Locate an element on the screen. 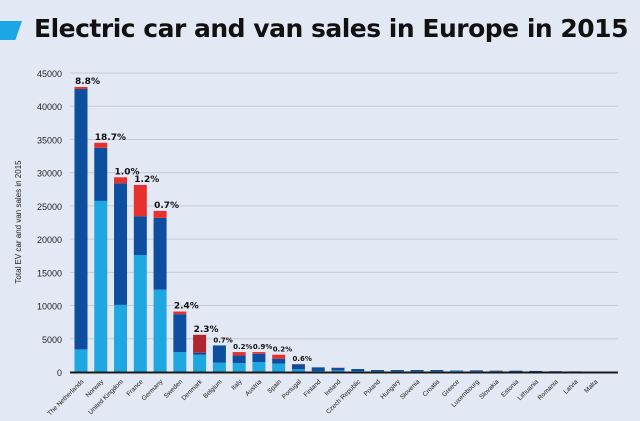  y-tick-label: 10000 is located at coordinates (49, 307).